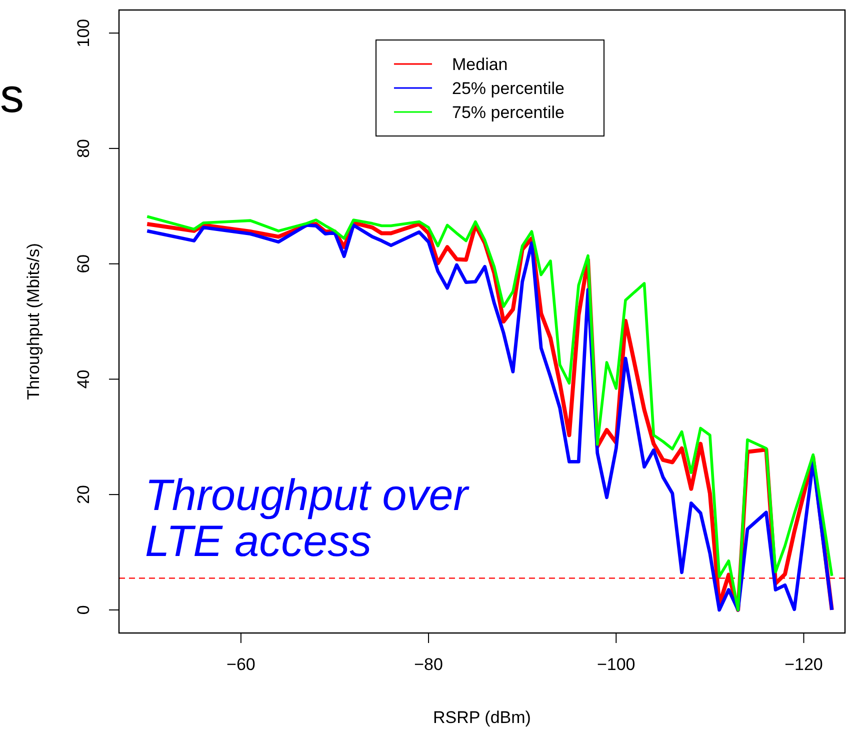 This screenshot has width=848, height=730. I want to click on legend-label: Median, so click(480, 64).